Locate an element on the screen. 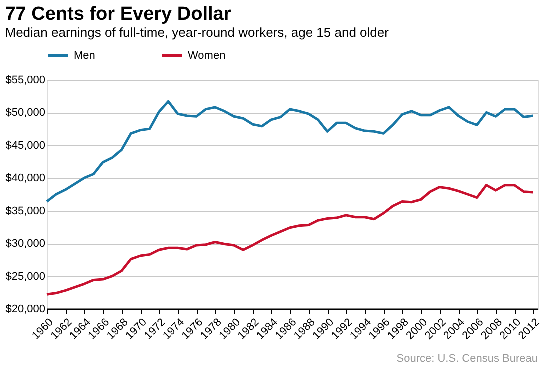  y-tick-label: $45,000 is located at coordinates (26, 146).